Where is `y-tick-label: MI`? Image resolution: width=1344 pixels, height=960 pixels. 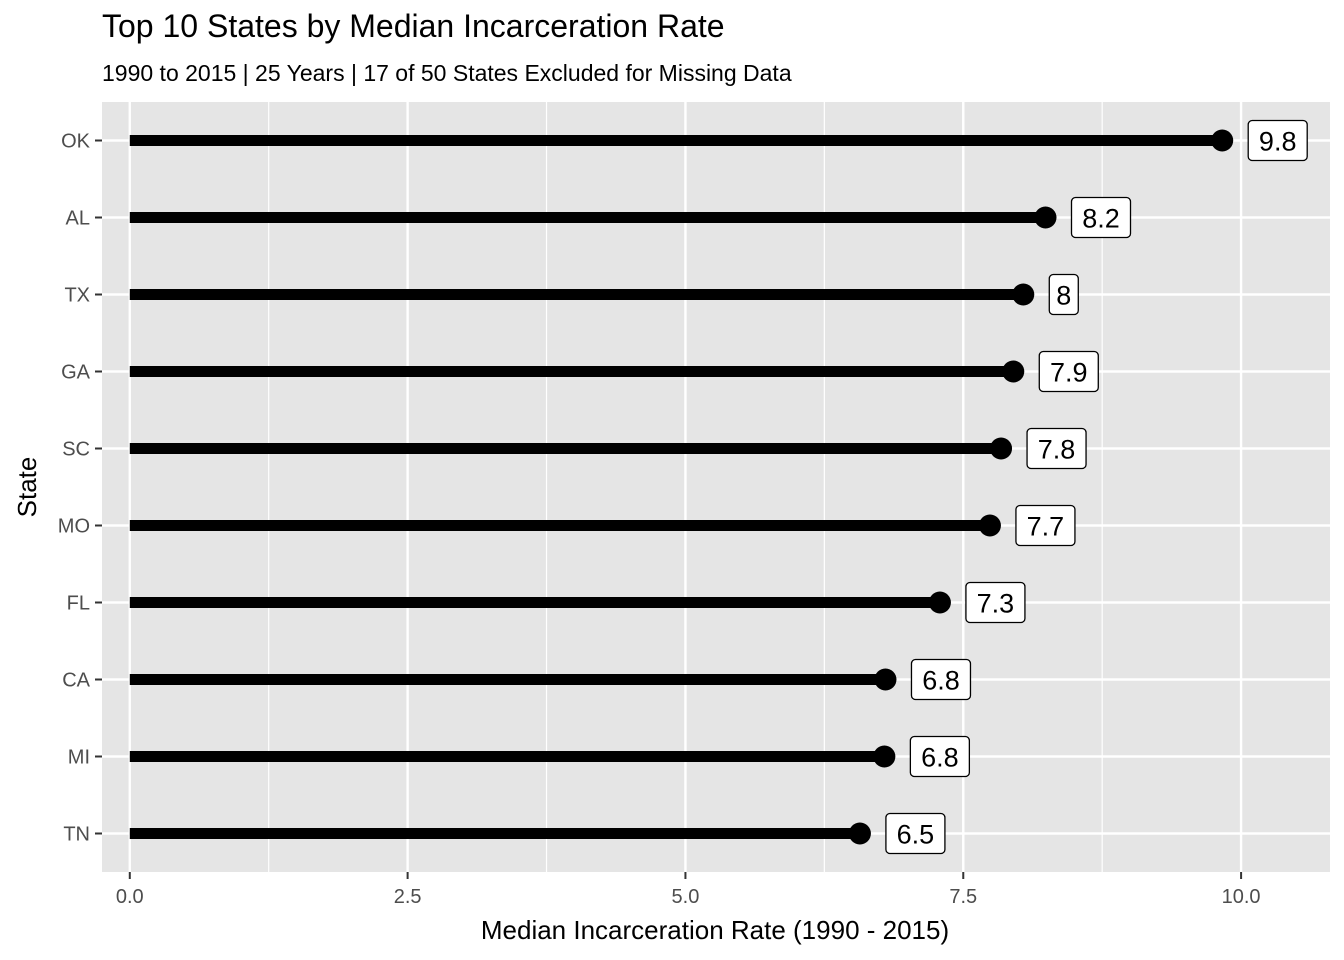 y-tick-label: MI is located at coordinates (79, 758).